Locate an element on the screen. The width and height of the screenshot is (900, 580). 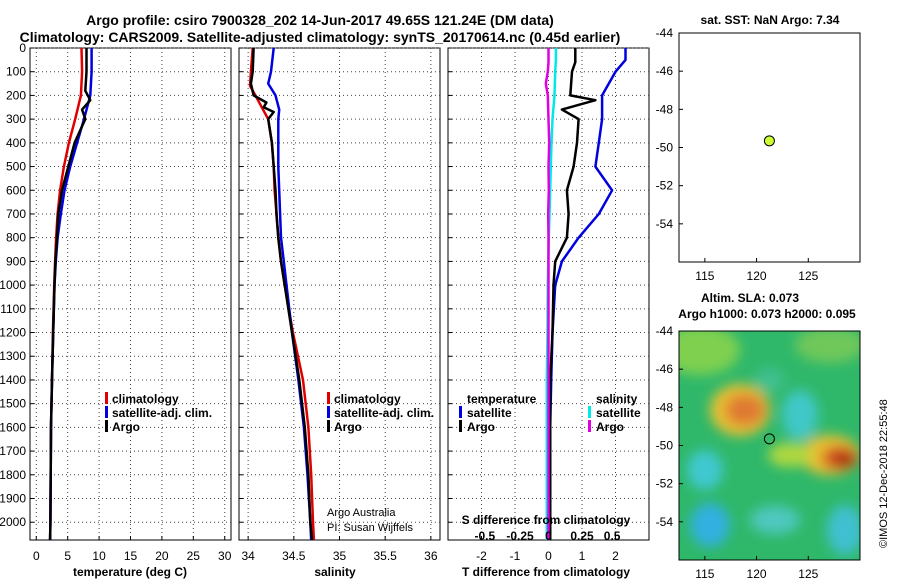
legend-label-s-satellite: satellite is located at coordinates (618, 413).